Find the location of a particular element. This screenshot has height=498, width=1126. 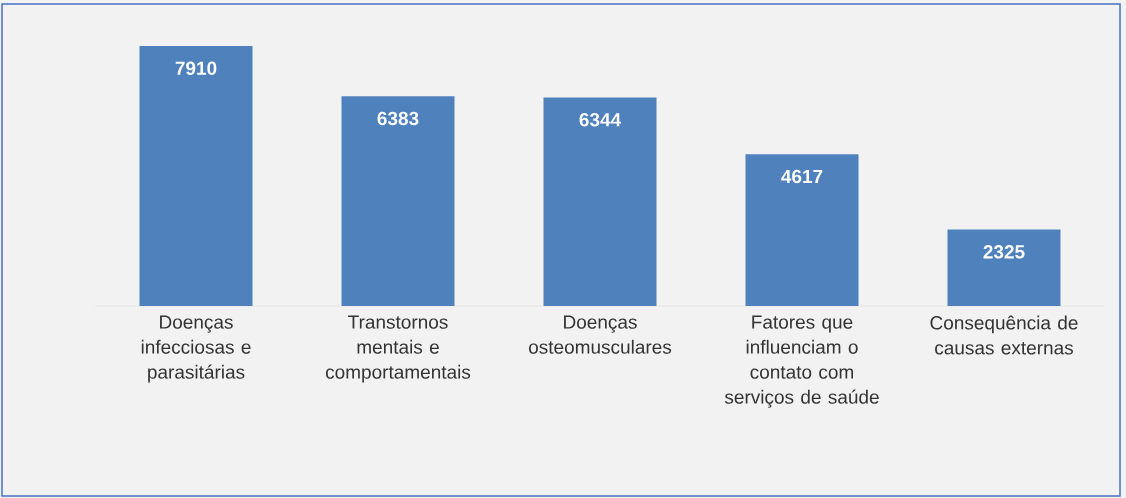

data-label: 7910 is located at coordinates (196, 68).